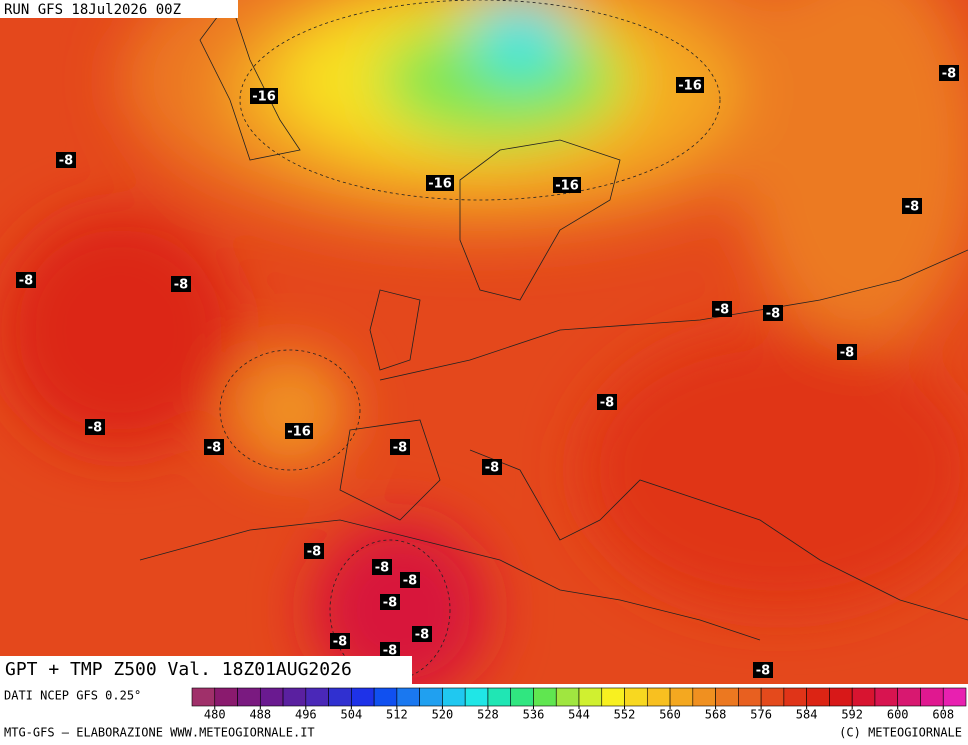 Image resolution: width=968 pixels, height=745 pixels. I want to click on colorbar-tick-label: 496, so click(306, 715).